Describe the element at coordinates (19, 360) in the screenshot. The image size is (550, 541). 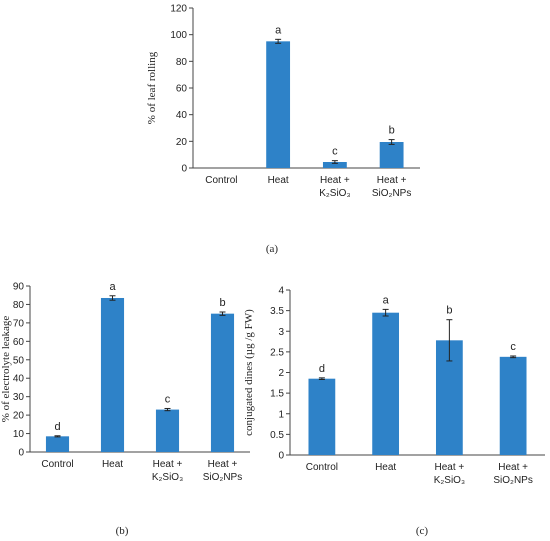
I see `y-tick-label: 50` at that location.